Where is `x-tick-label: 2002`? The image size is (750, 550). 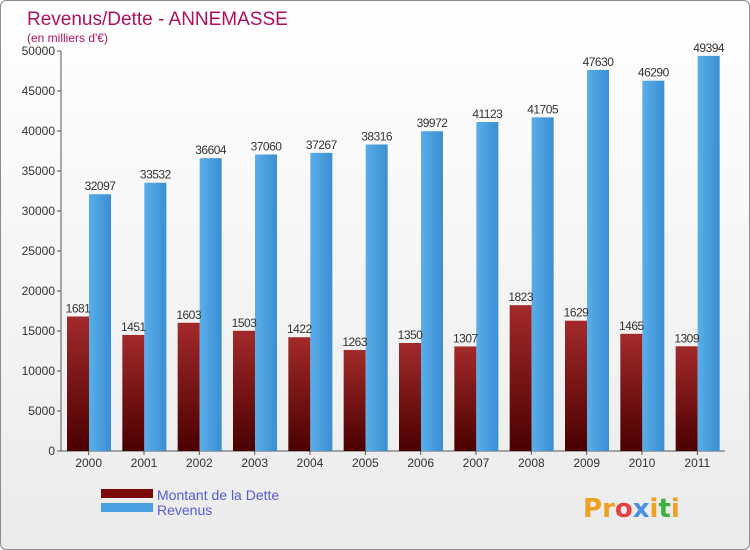
x-tick-label: 2002 is located at coordinates (199, 463).